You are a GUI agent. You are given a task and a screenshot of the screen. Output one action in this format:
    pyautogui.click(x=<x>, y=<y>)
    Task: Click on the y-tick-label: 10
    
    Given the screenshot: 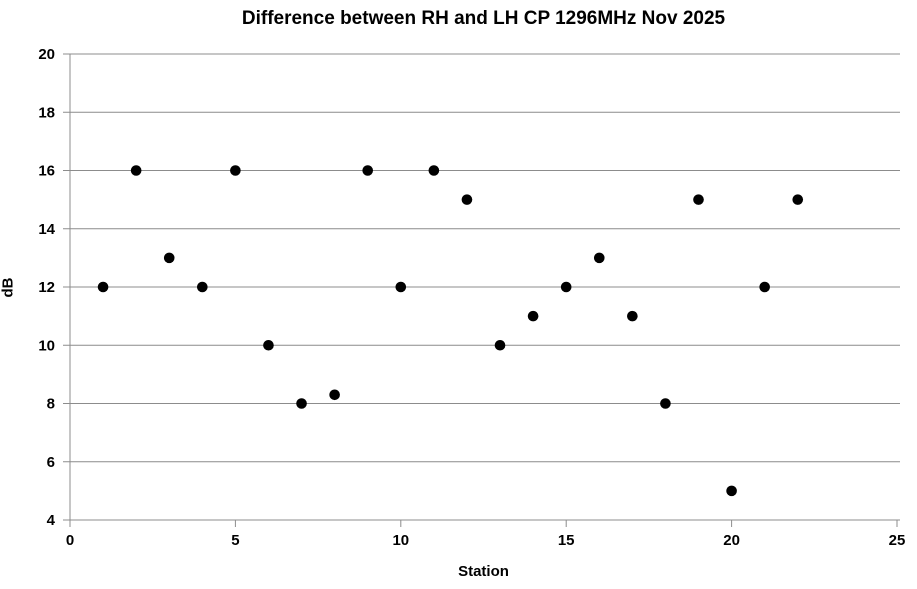 What is the action you would take?
    pyautogui.click(x=46, y=345)
    